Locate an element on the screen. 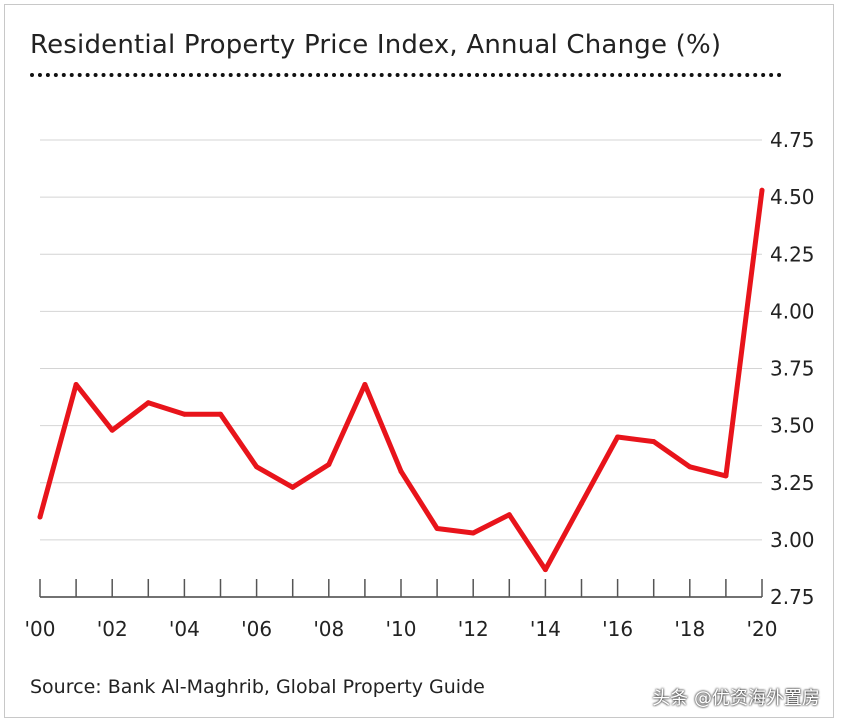 This screenshot has width=842, height=726. x-tick-label: '08 is located at coordinates (328, 629).